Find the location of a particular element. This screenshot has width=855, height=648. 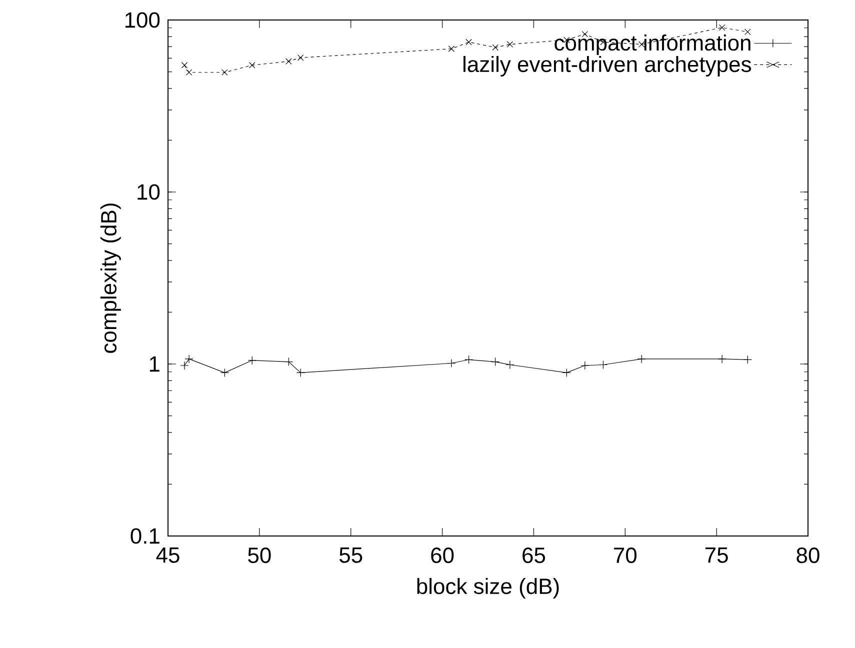

x-tick-label: 45 is located at coordinates (168, 555).